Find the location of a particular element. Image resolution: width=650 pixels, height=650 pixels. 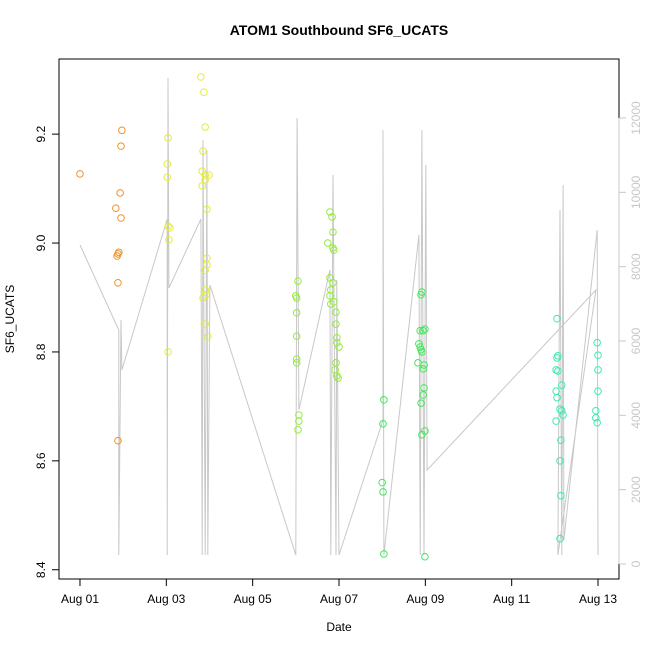

y2-tick-label: 12000 is located at coordinates (636, 118).